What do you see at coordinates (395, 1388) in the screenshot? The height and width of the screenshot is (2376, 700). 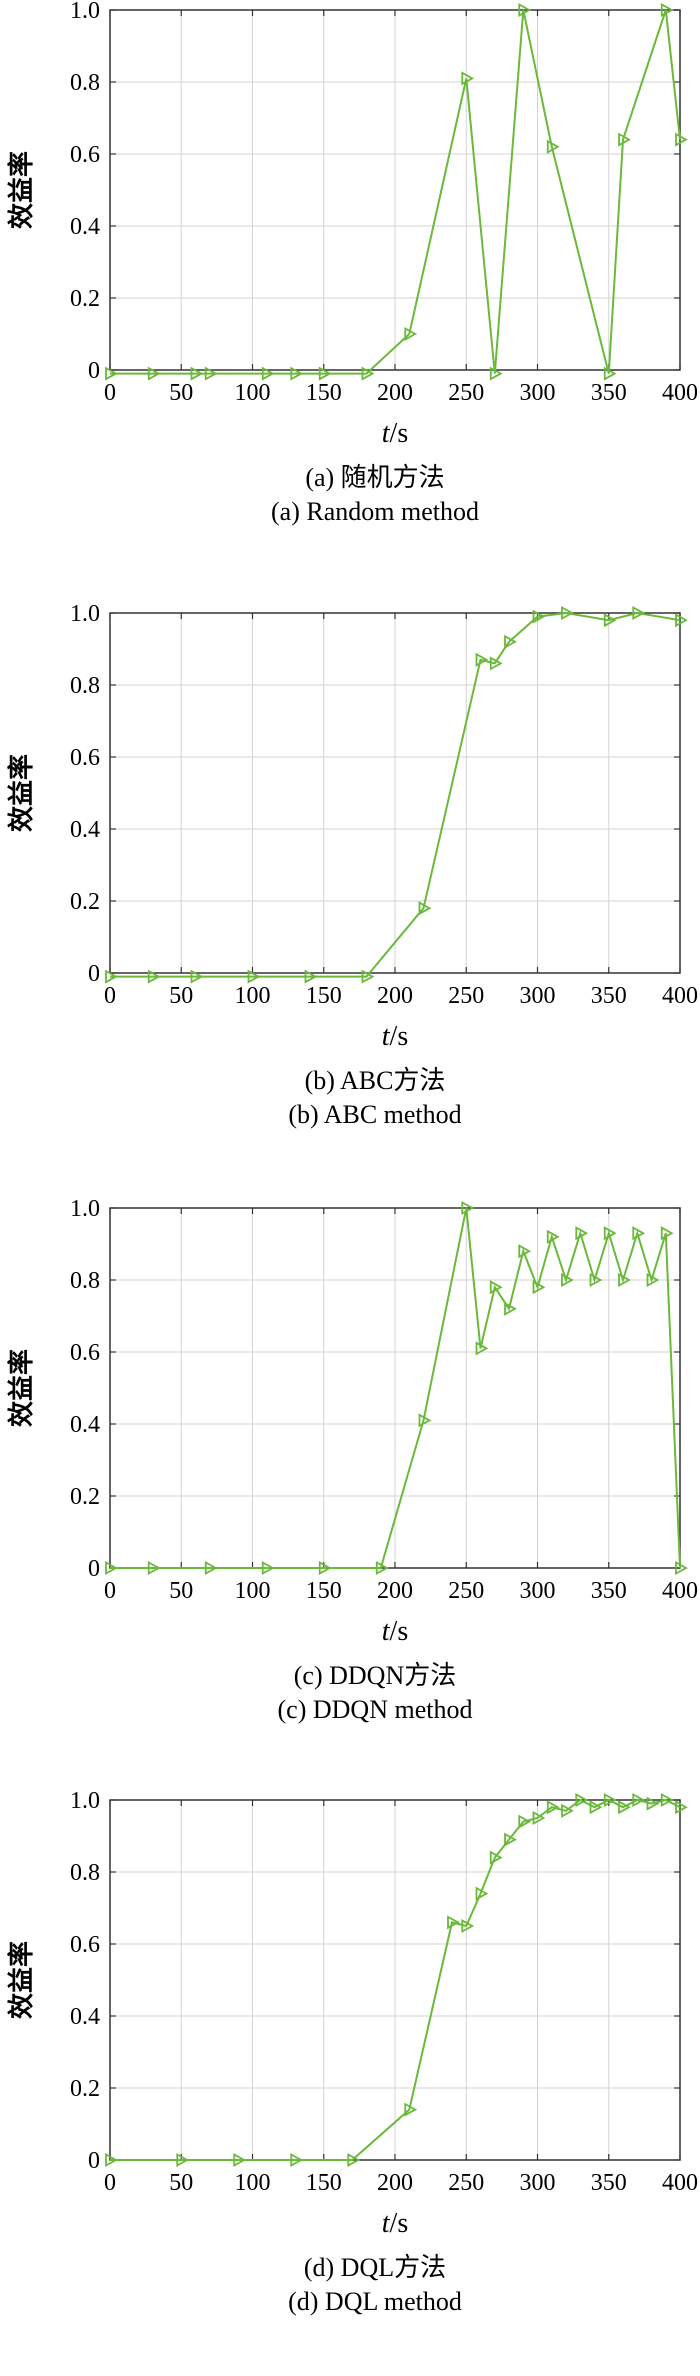 I see `series-line` at bounding box center [395, 1388].